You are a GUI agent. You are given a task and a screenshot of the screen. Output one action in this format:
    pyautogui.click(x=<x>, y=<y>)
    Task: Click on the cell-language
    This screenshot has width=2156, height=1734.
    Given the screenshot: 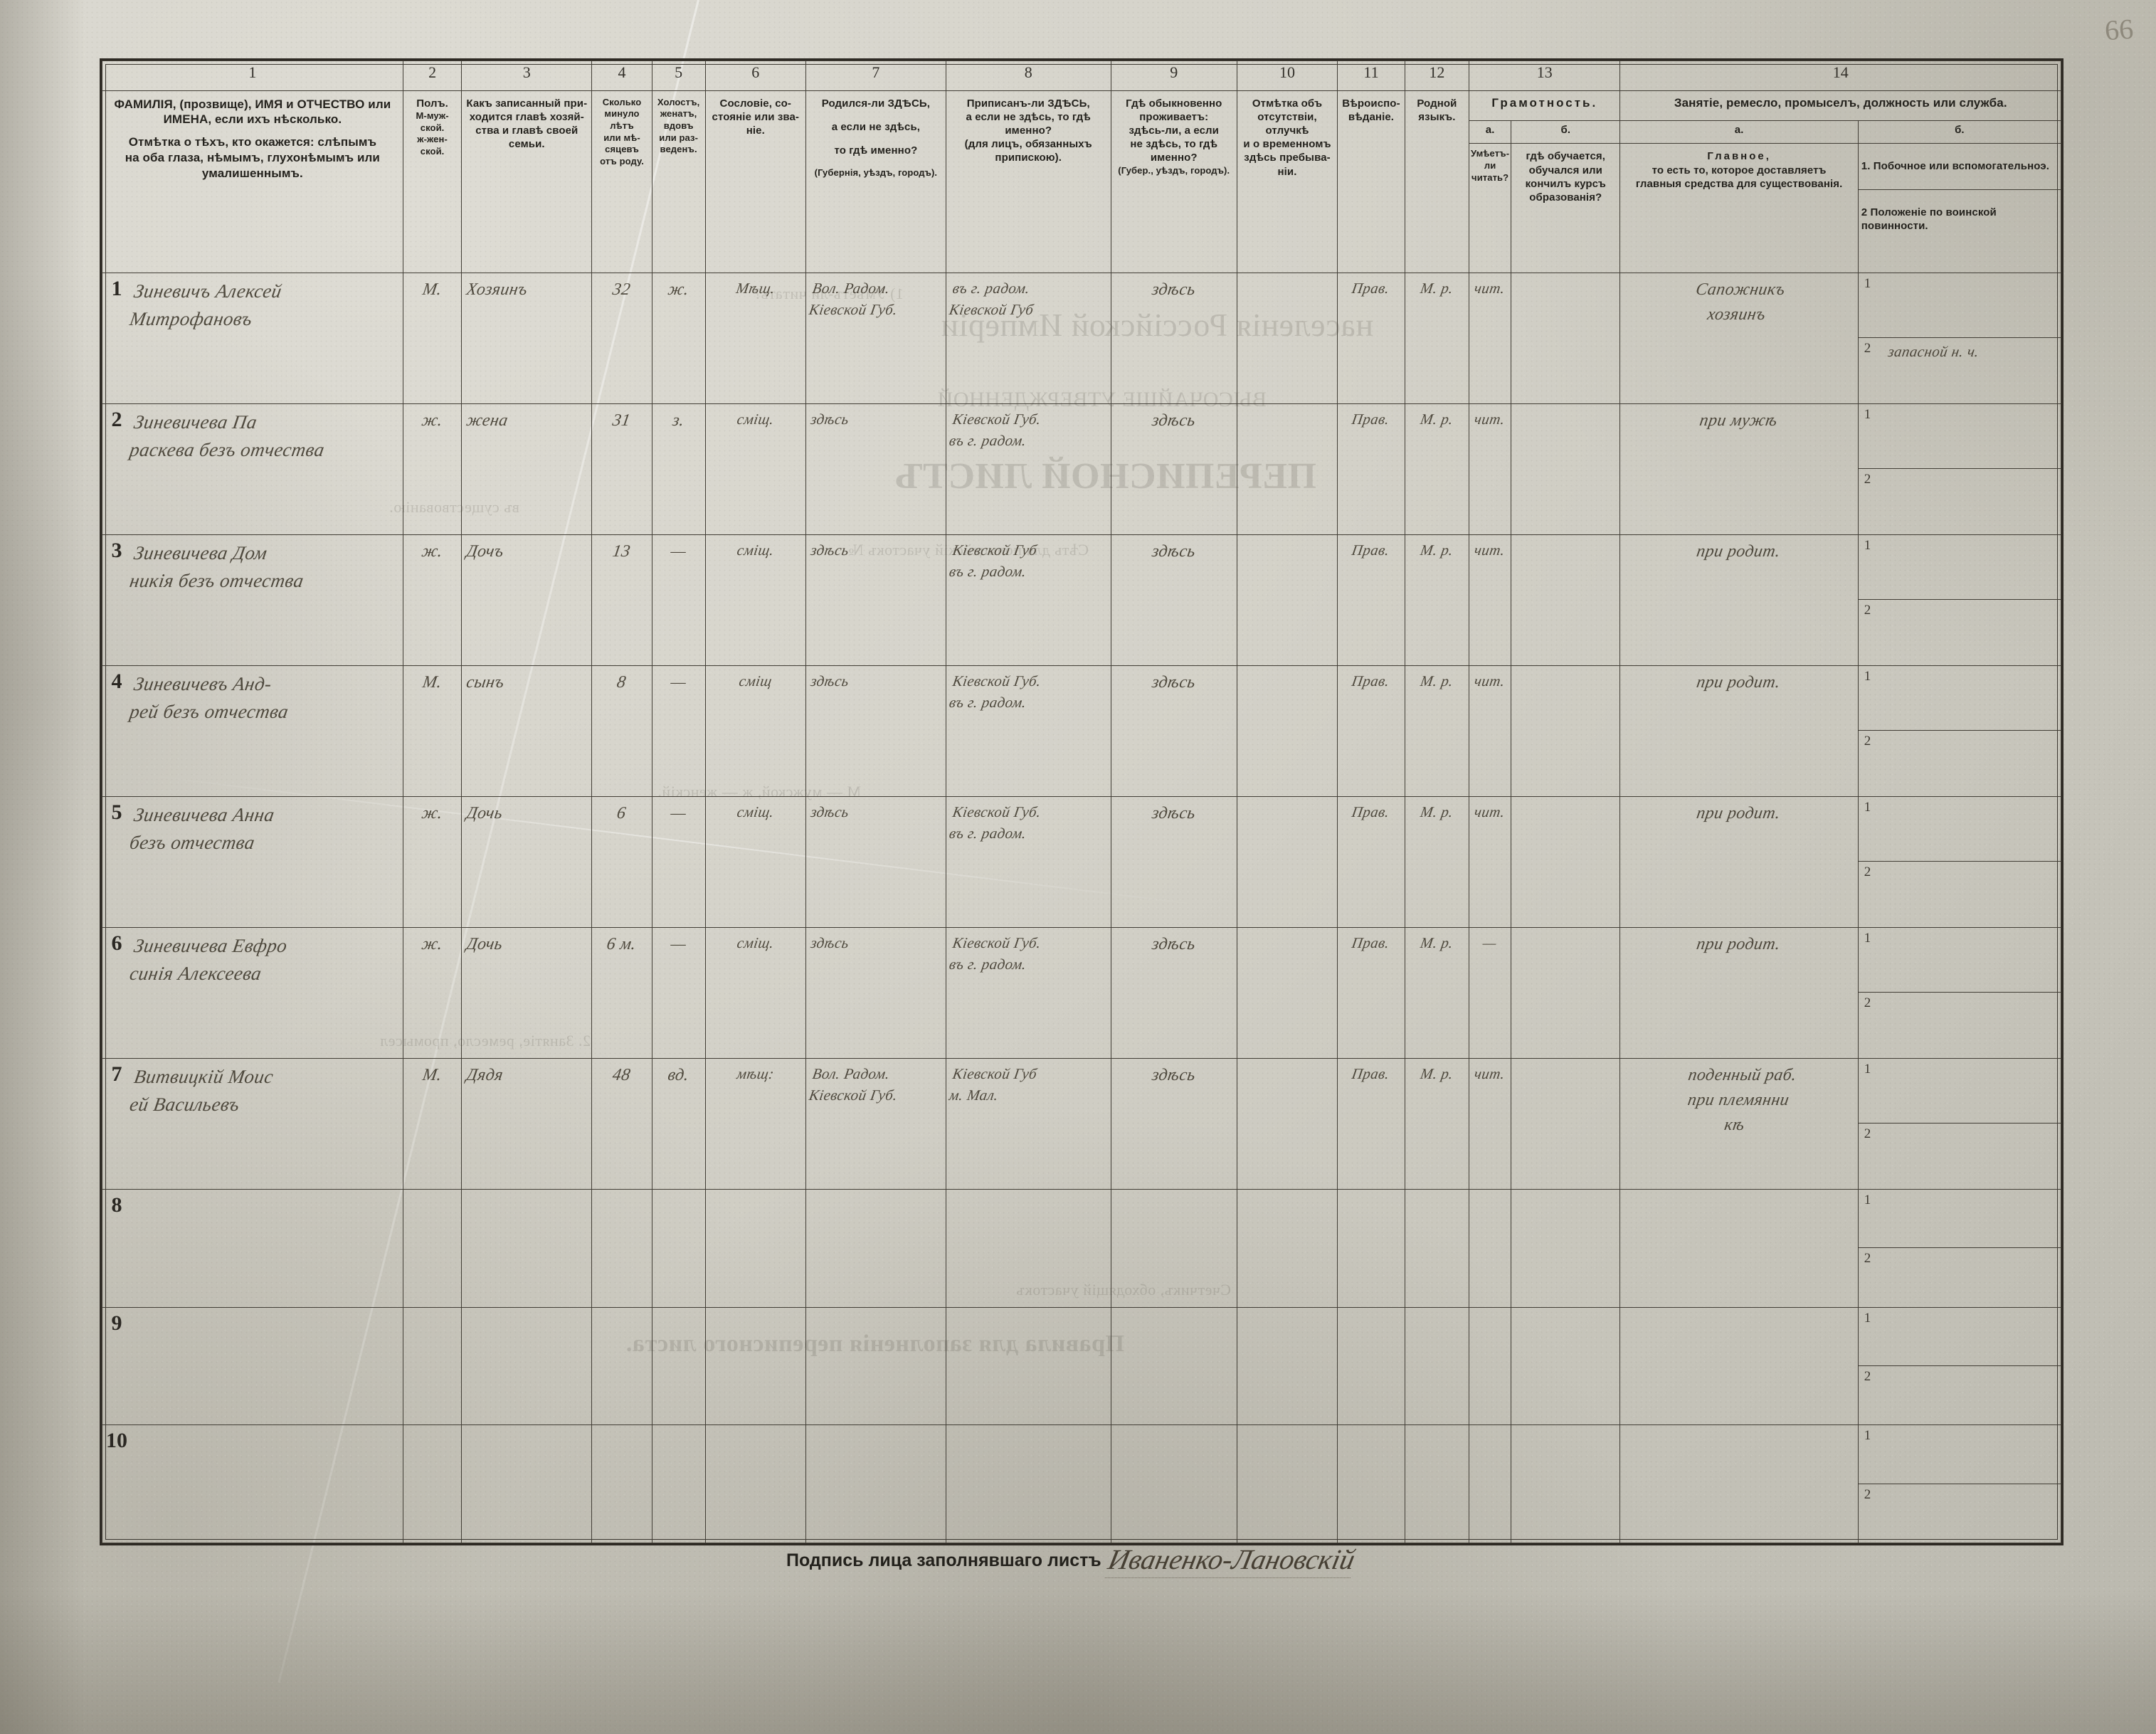 What is the action you would take?
    pyautogui.click(x=1437, y=1483)
    